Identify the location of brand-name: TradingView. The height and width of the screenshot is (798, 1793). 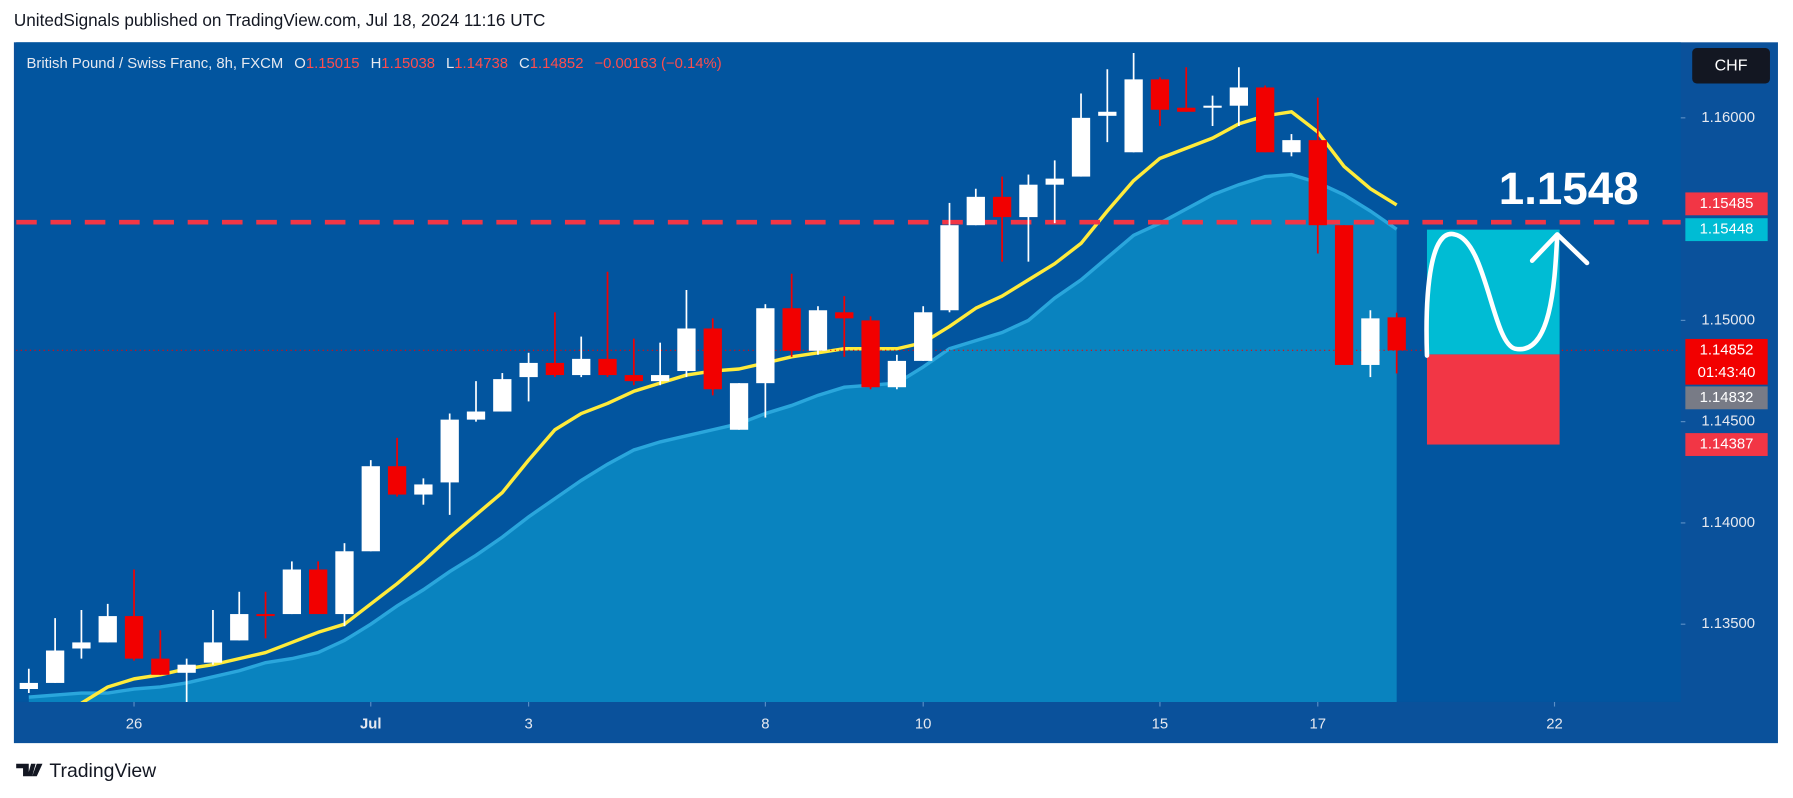
(103, 771).